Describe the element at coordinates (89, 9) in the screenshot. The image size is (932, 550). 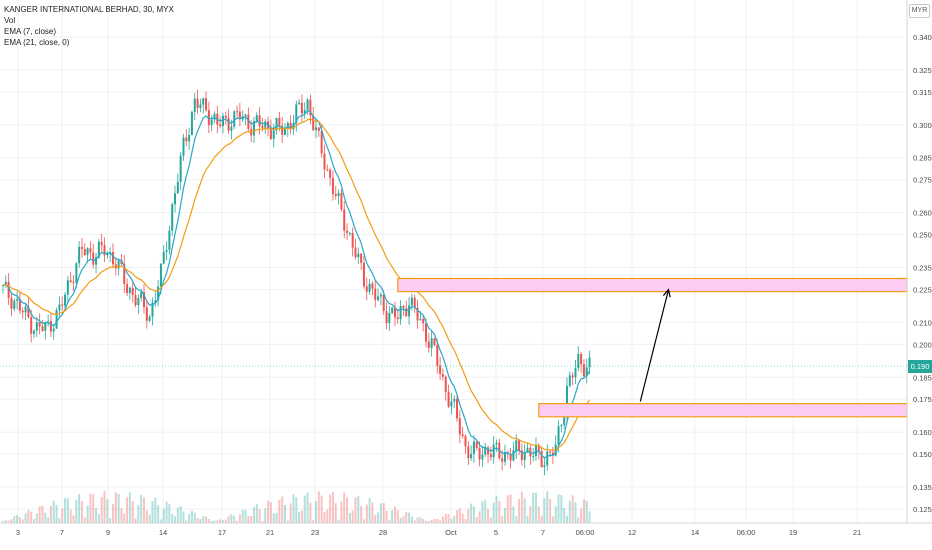
I see `legend-symbol: KANGER INTERNATIONAL BERHAD, 30, MYX` at that location.